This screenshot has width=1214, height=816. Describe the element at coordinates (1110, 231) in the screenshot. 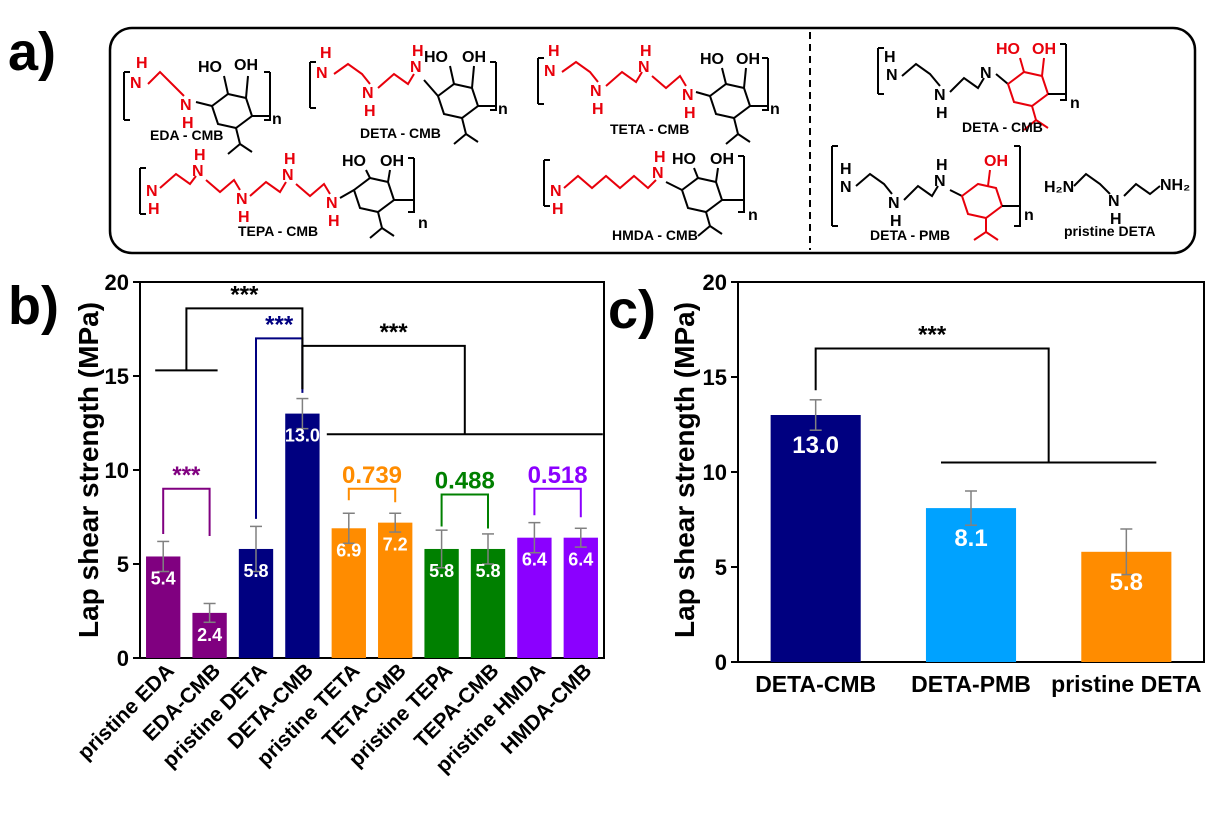

I see `structure-pristine-deta-label: pristine DETA` at that location.